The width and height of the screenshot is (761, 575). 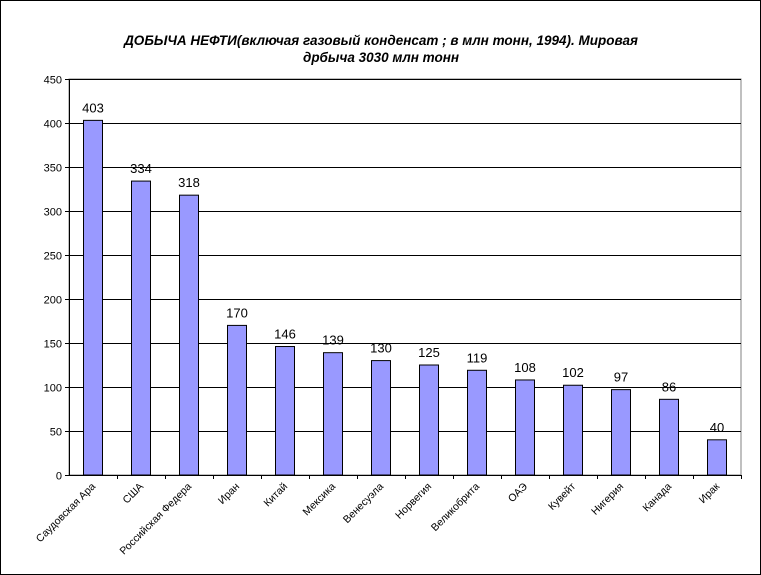 I want to click on data-label: 318, so click(x=189, y=182).